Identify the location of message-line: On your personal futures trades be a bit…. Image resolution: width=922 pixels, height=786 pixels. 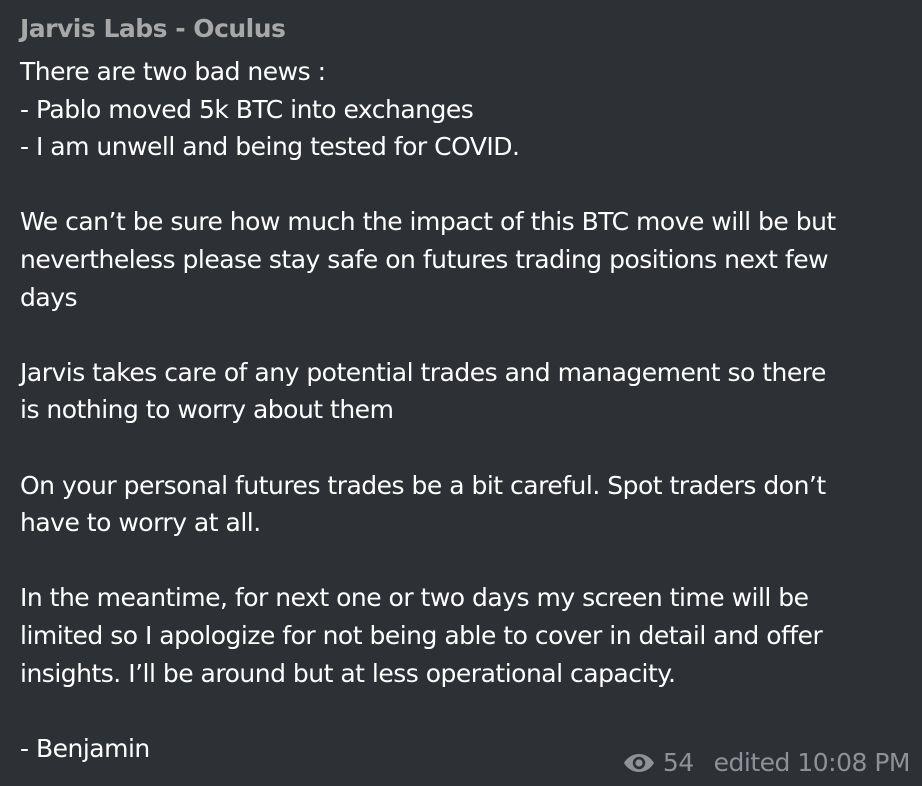
(423, 485).